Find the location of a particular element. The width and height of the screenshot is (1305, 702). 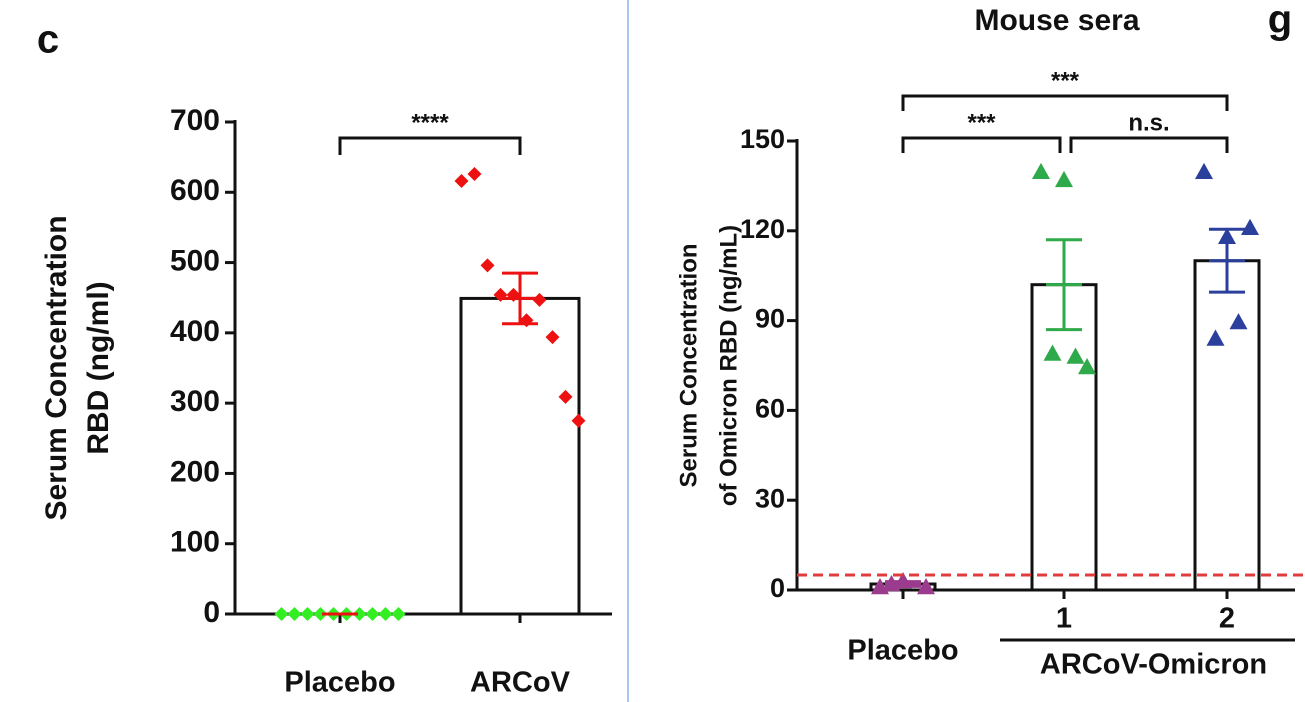

y-tick-label: 400 is located at coordinates (195, 331).